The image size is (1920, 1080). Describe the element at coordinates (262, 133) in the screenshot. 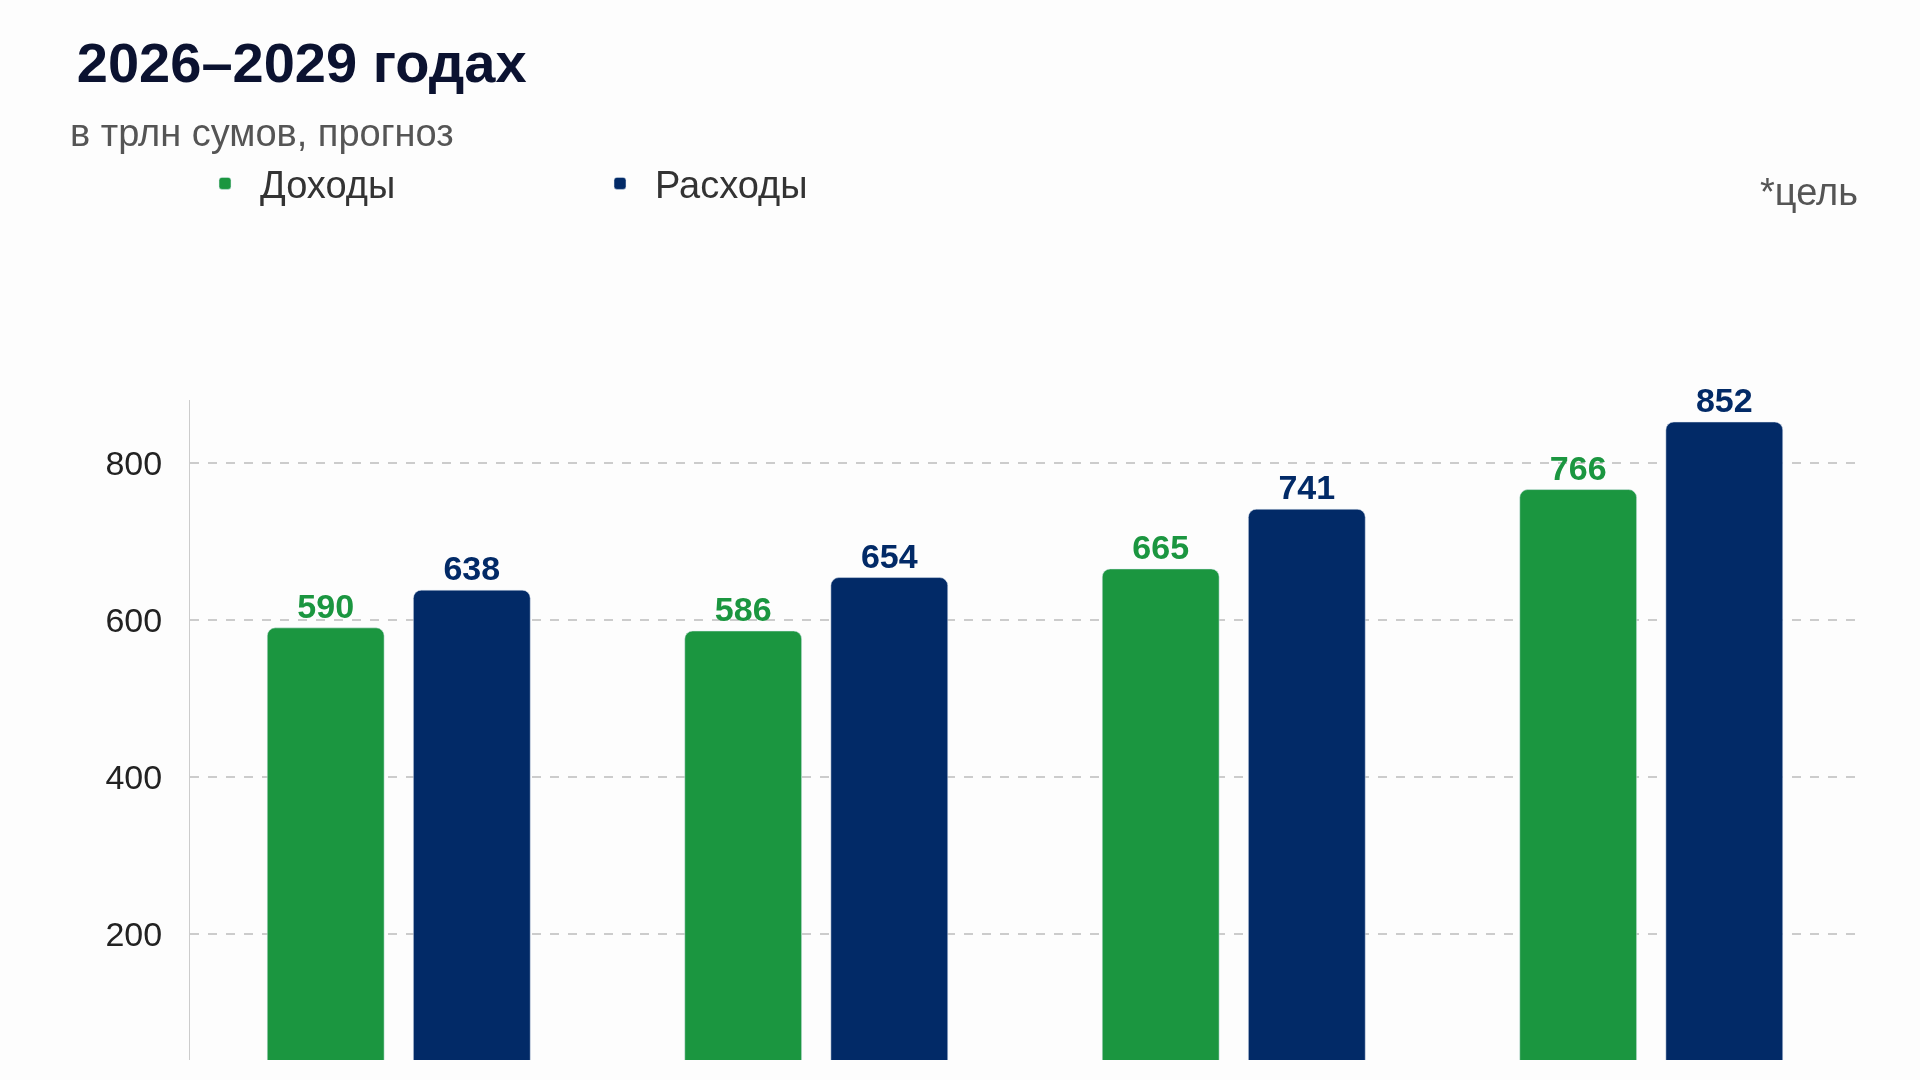

I see `chart-subtitle: в трлн сумов, прогноз` at that location.